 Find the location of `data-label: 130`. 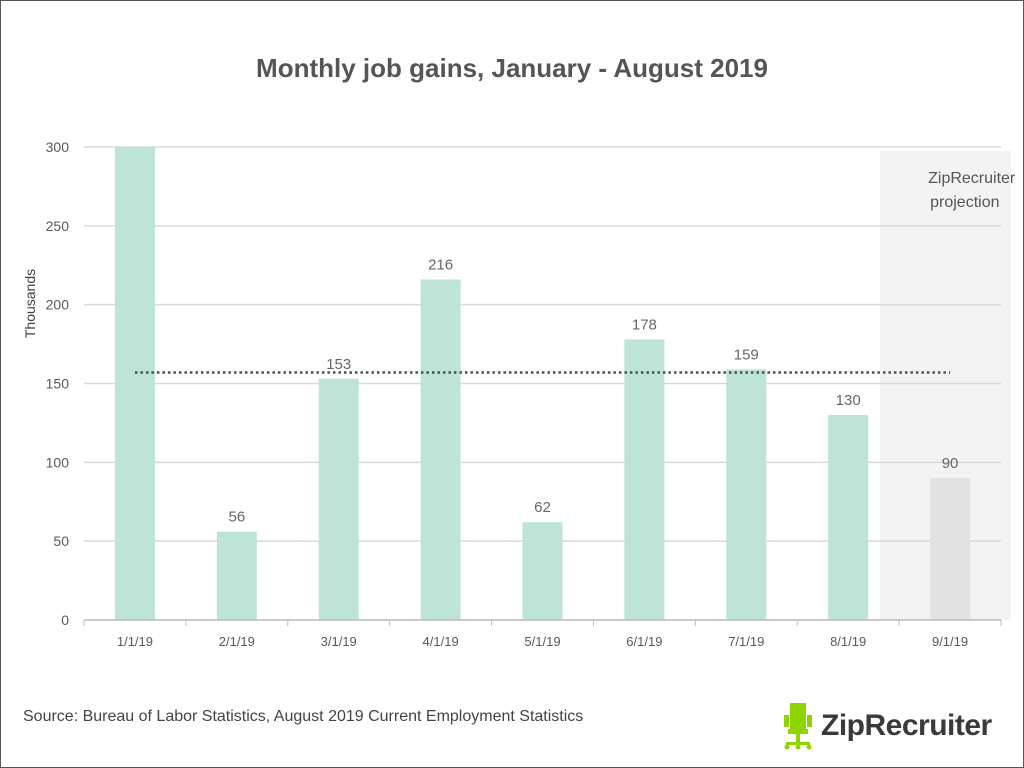

data-label: 130 is located at coordinates (848, 400).